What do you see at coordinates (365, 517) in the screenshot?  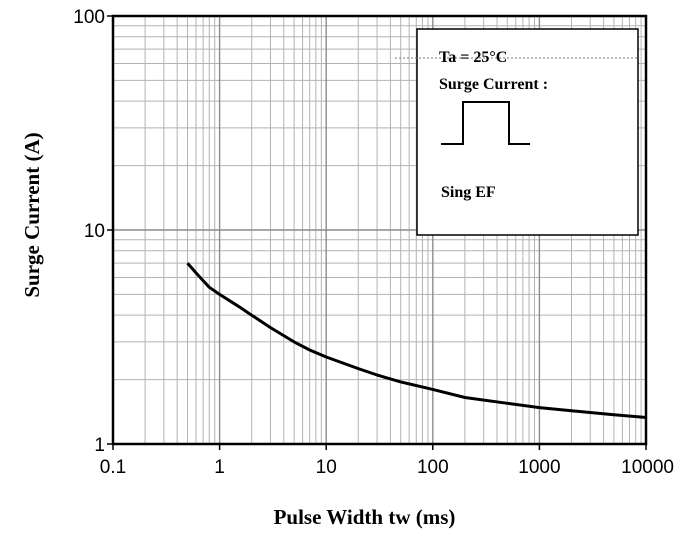 I see `x-axis-title: Pulse Width tw (ms)` at bounding box center [365, 517].